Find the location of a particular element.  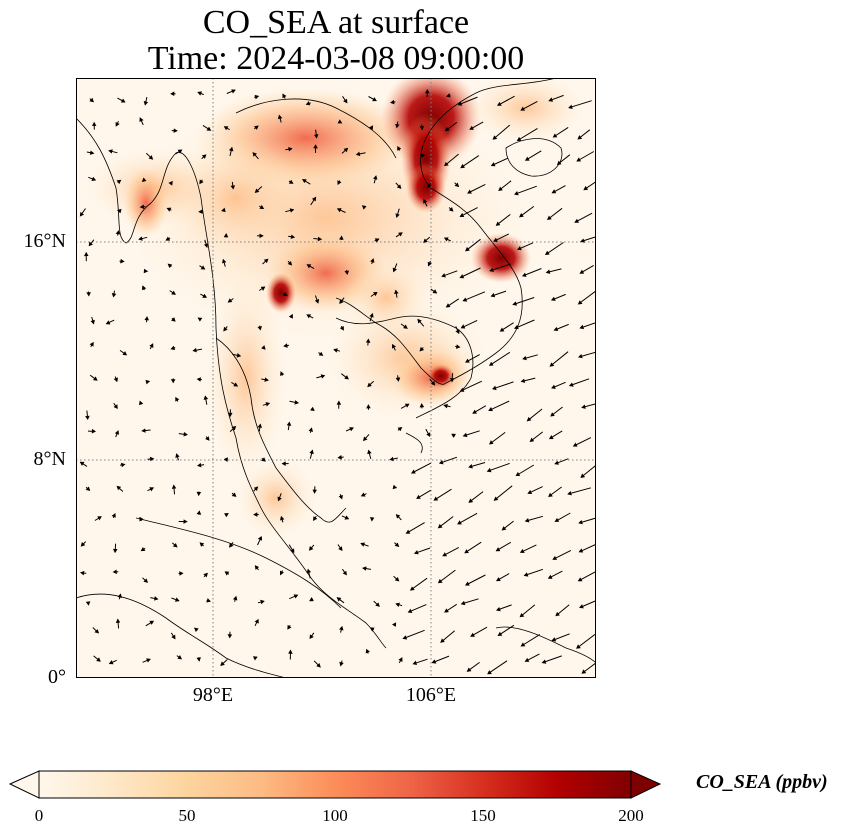

colorbar-extend-max is located at coordinates (646, 784).